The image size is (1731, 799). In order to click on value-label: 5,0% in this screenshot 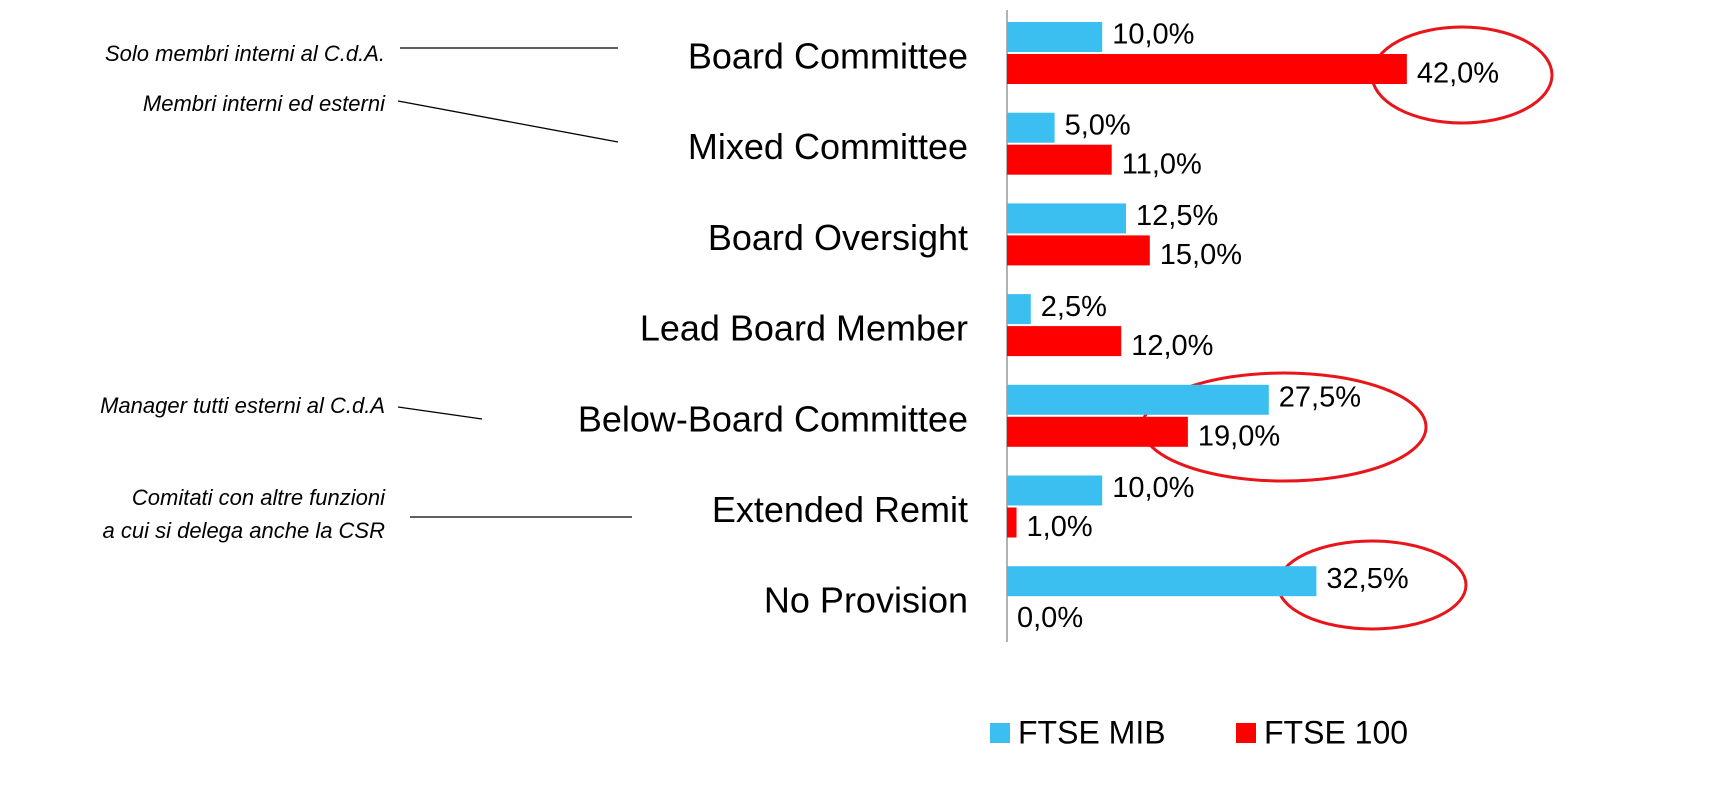, I will do `click(1098, 125)`.